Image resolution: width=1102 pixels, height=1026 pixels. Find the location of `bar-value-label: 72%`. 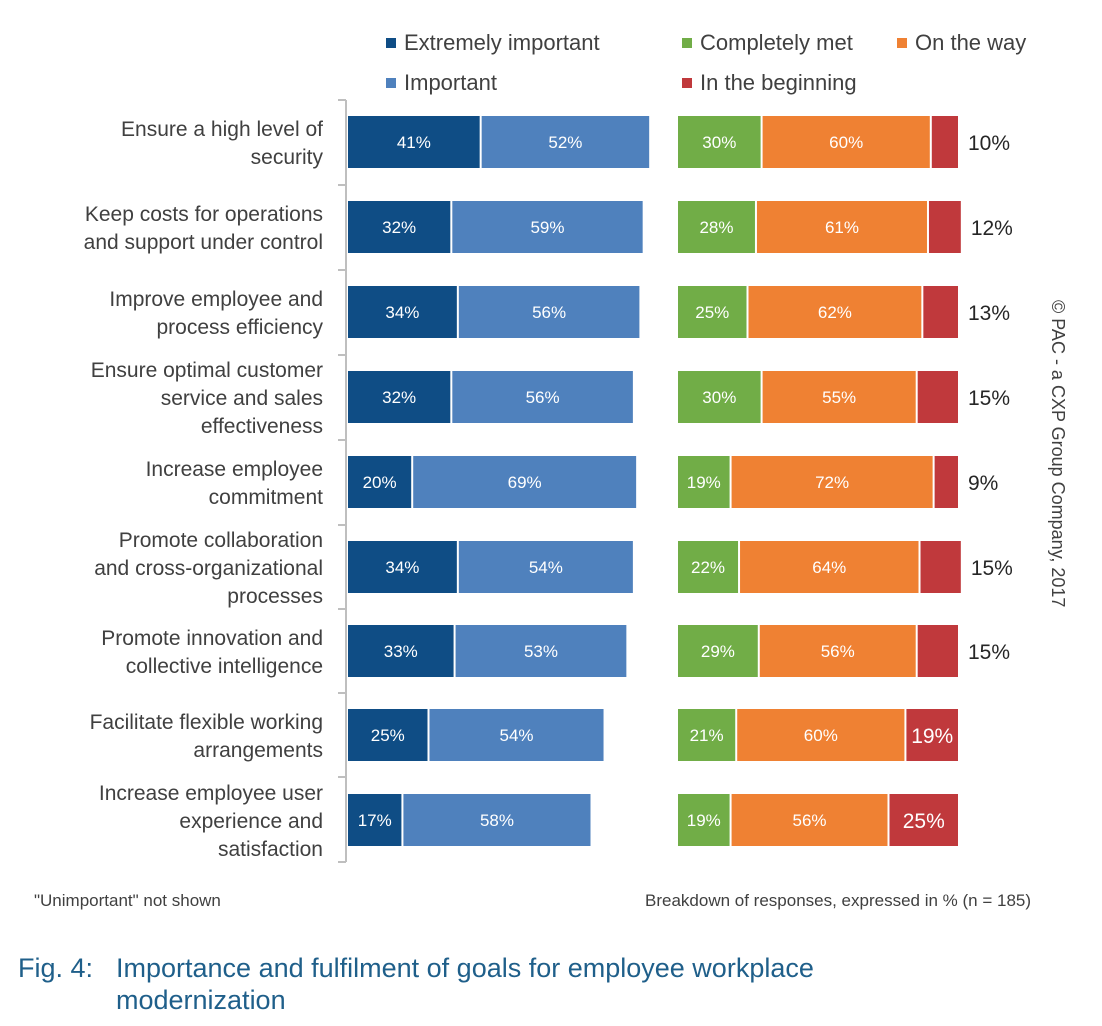

bar-value-label: 72% is located at coordinates (832, 482).